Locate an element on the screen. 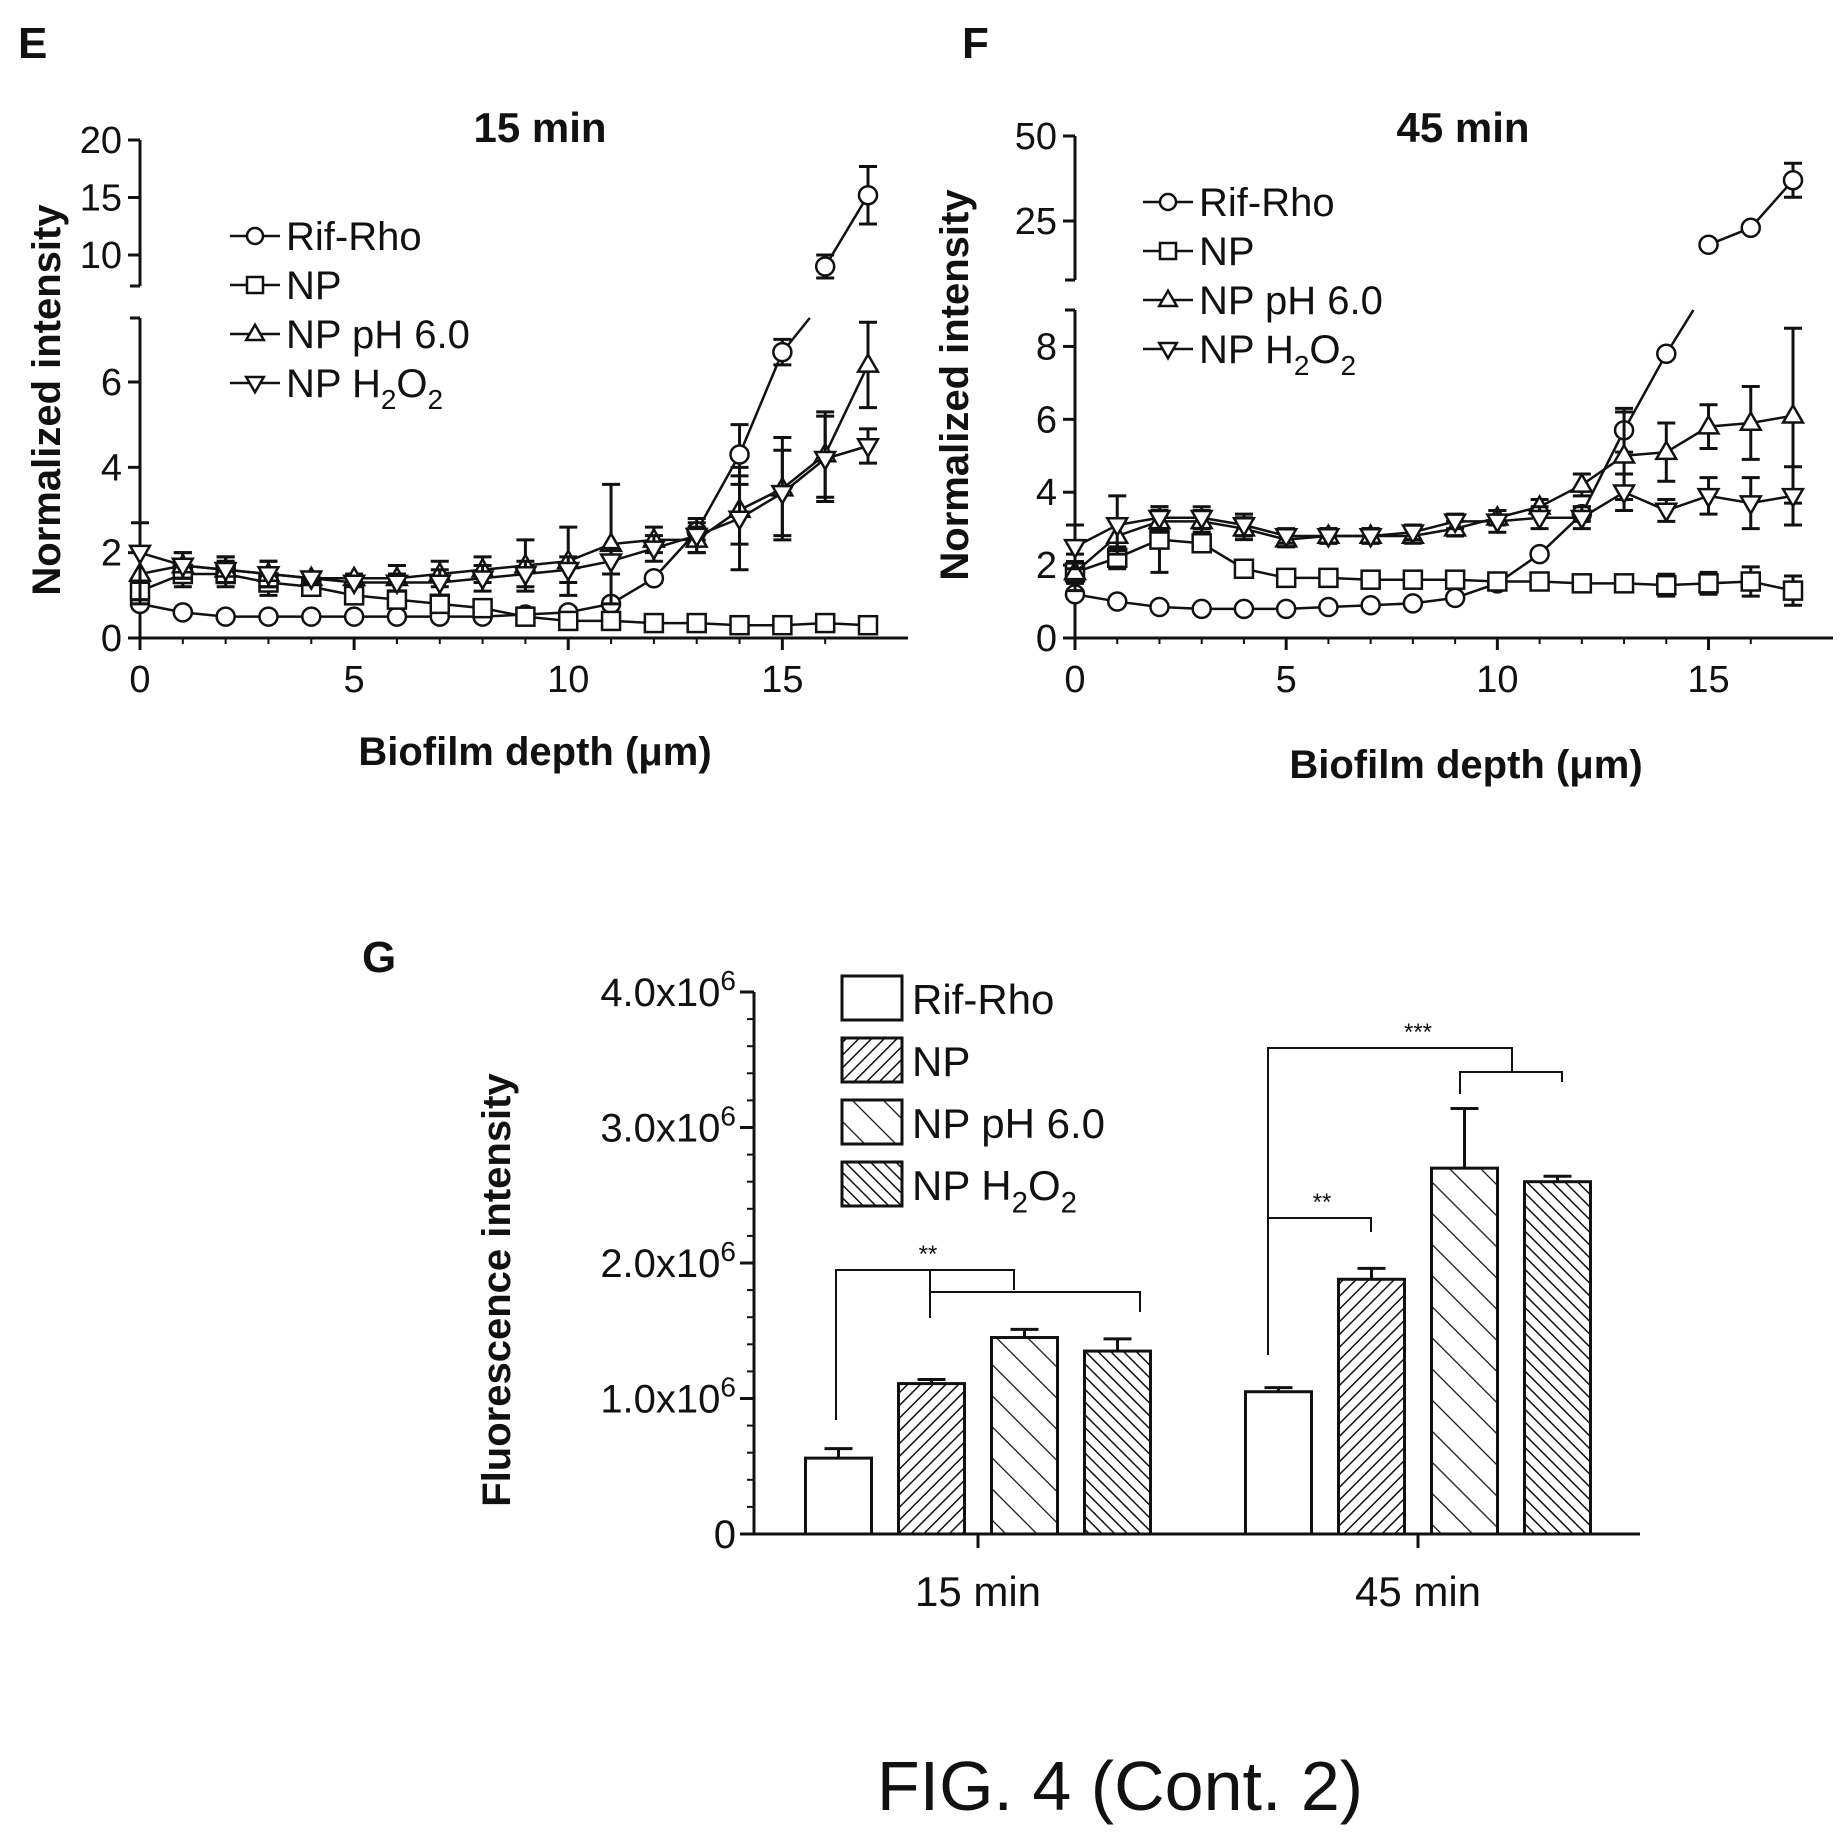 The image size is (1847, 1834). y-tick-label: 1.0x10⁶ is located at coordinates (668, 1397).